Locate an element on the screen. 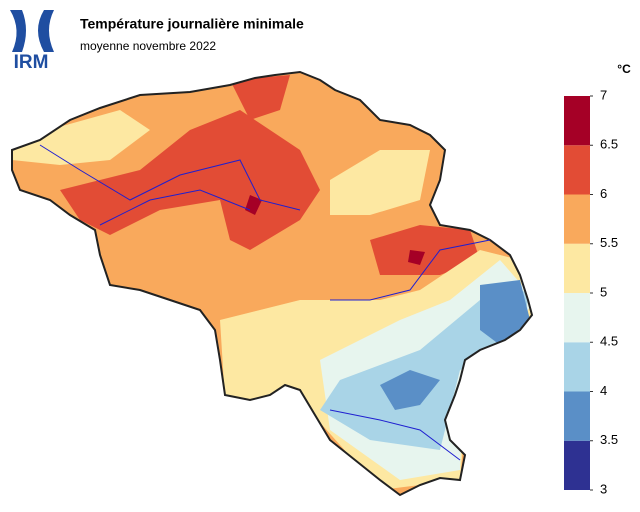  colorbar-tick-label: 4 is located at coordinates (603, 390).